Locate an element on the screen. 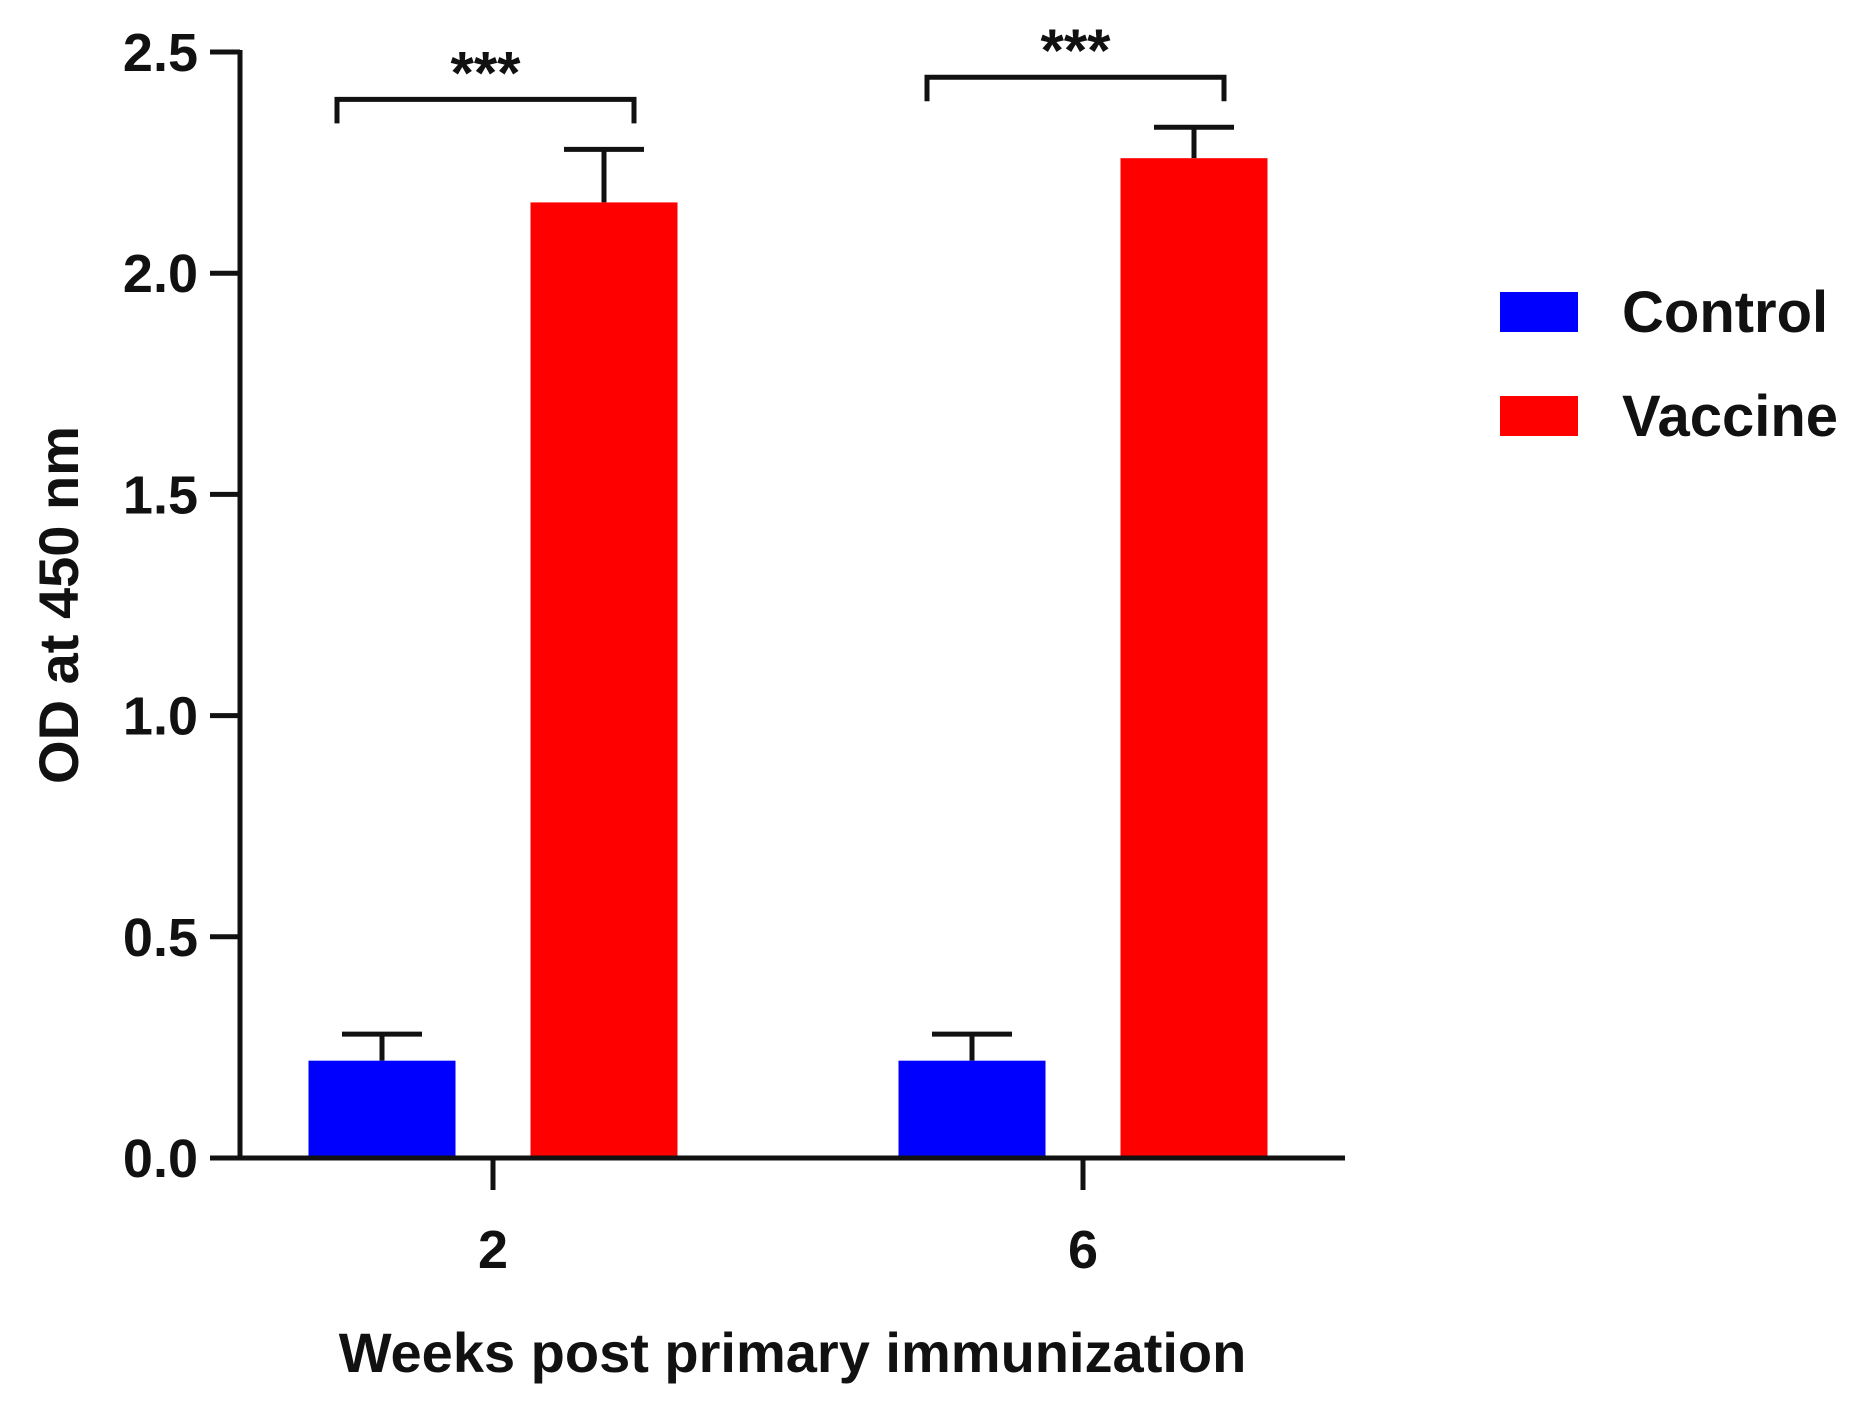  y-ticks: 0.0 0.5 1.0 1.5 2.0 2.5 is located at coordinates (181, 606).